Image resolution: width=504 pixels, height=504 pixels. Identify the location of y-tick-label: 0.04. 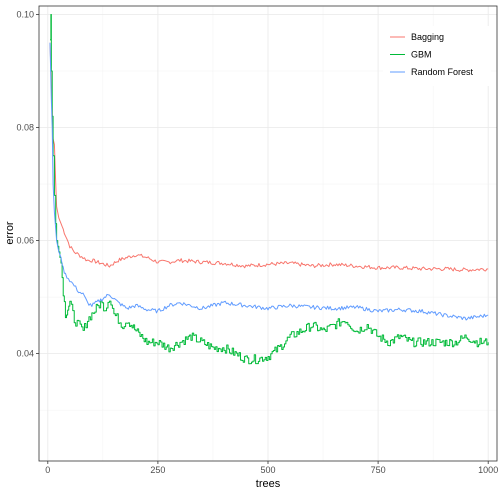
(25, 354).